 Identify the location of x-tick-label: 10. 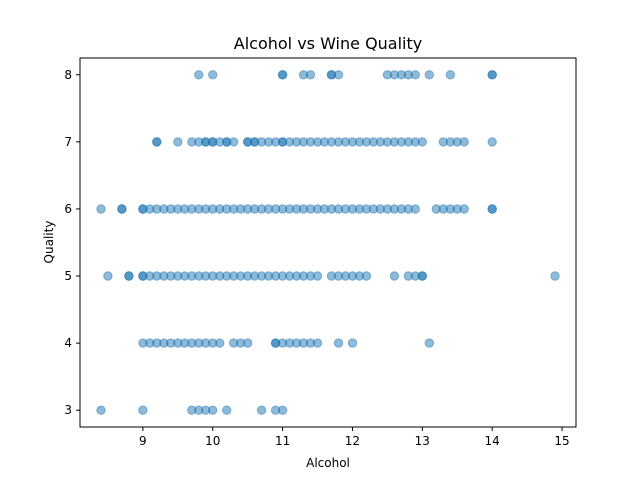
(212, 441).